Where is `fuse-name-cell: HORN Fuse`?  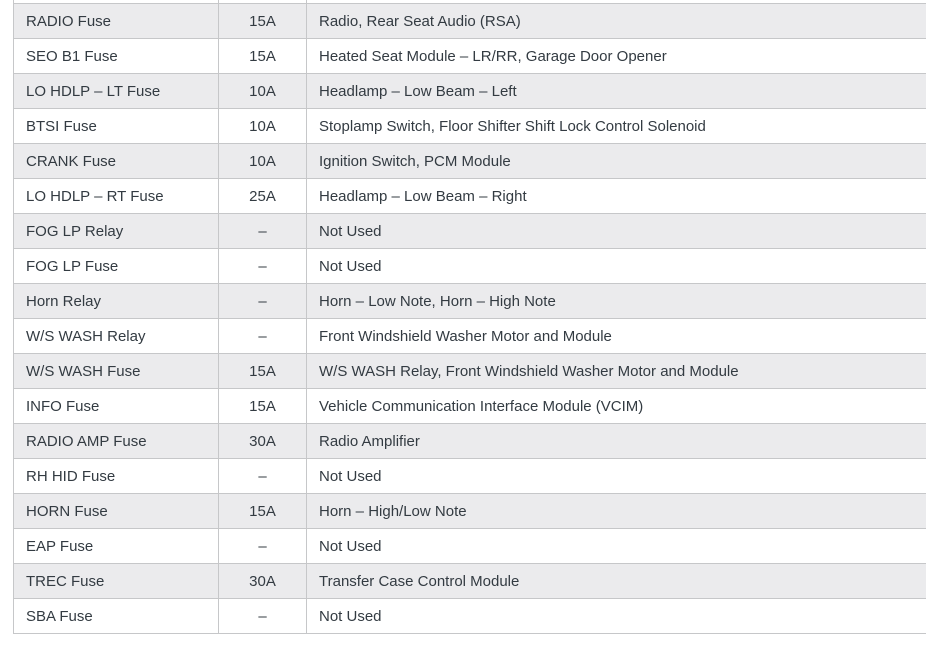 fuse-name-cell: HORN Fuse is located at coordinates (116, 511).